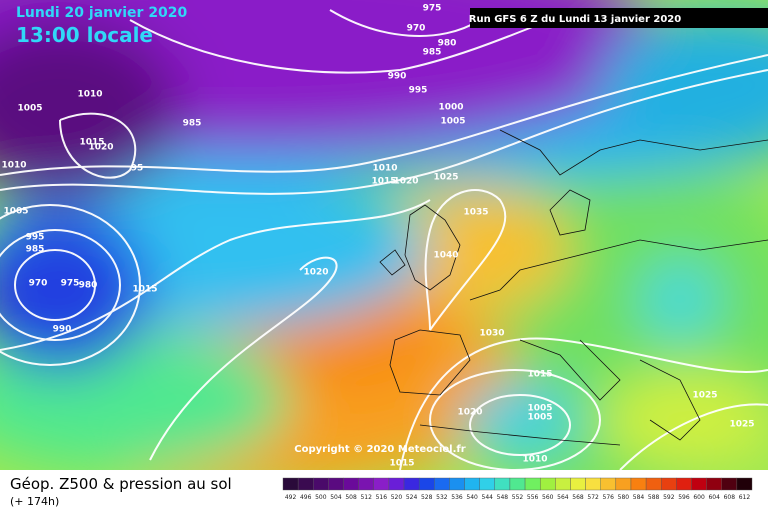  I want to click on legend-label: 612, so click(745, 497).